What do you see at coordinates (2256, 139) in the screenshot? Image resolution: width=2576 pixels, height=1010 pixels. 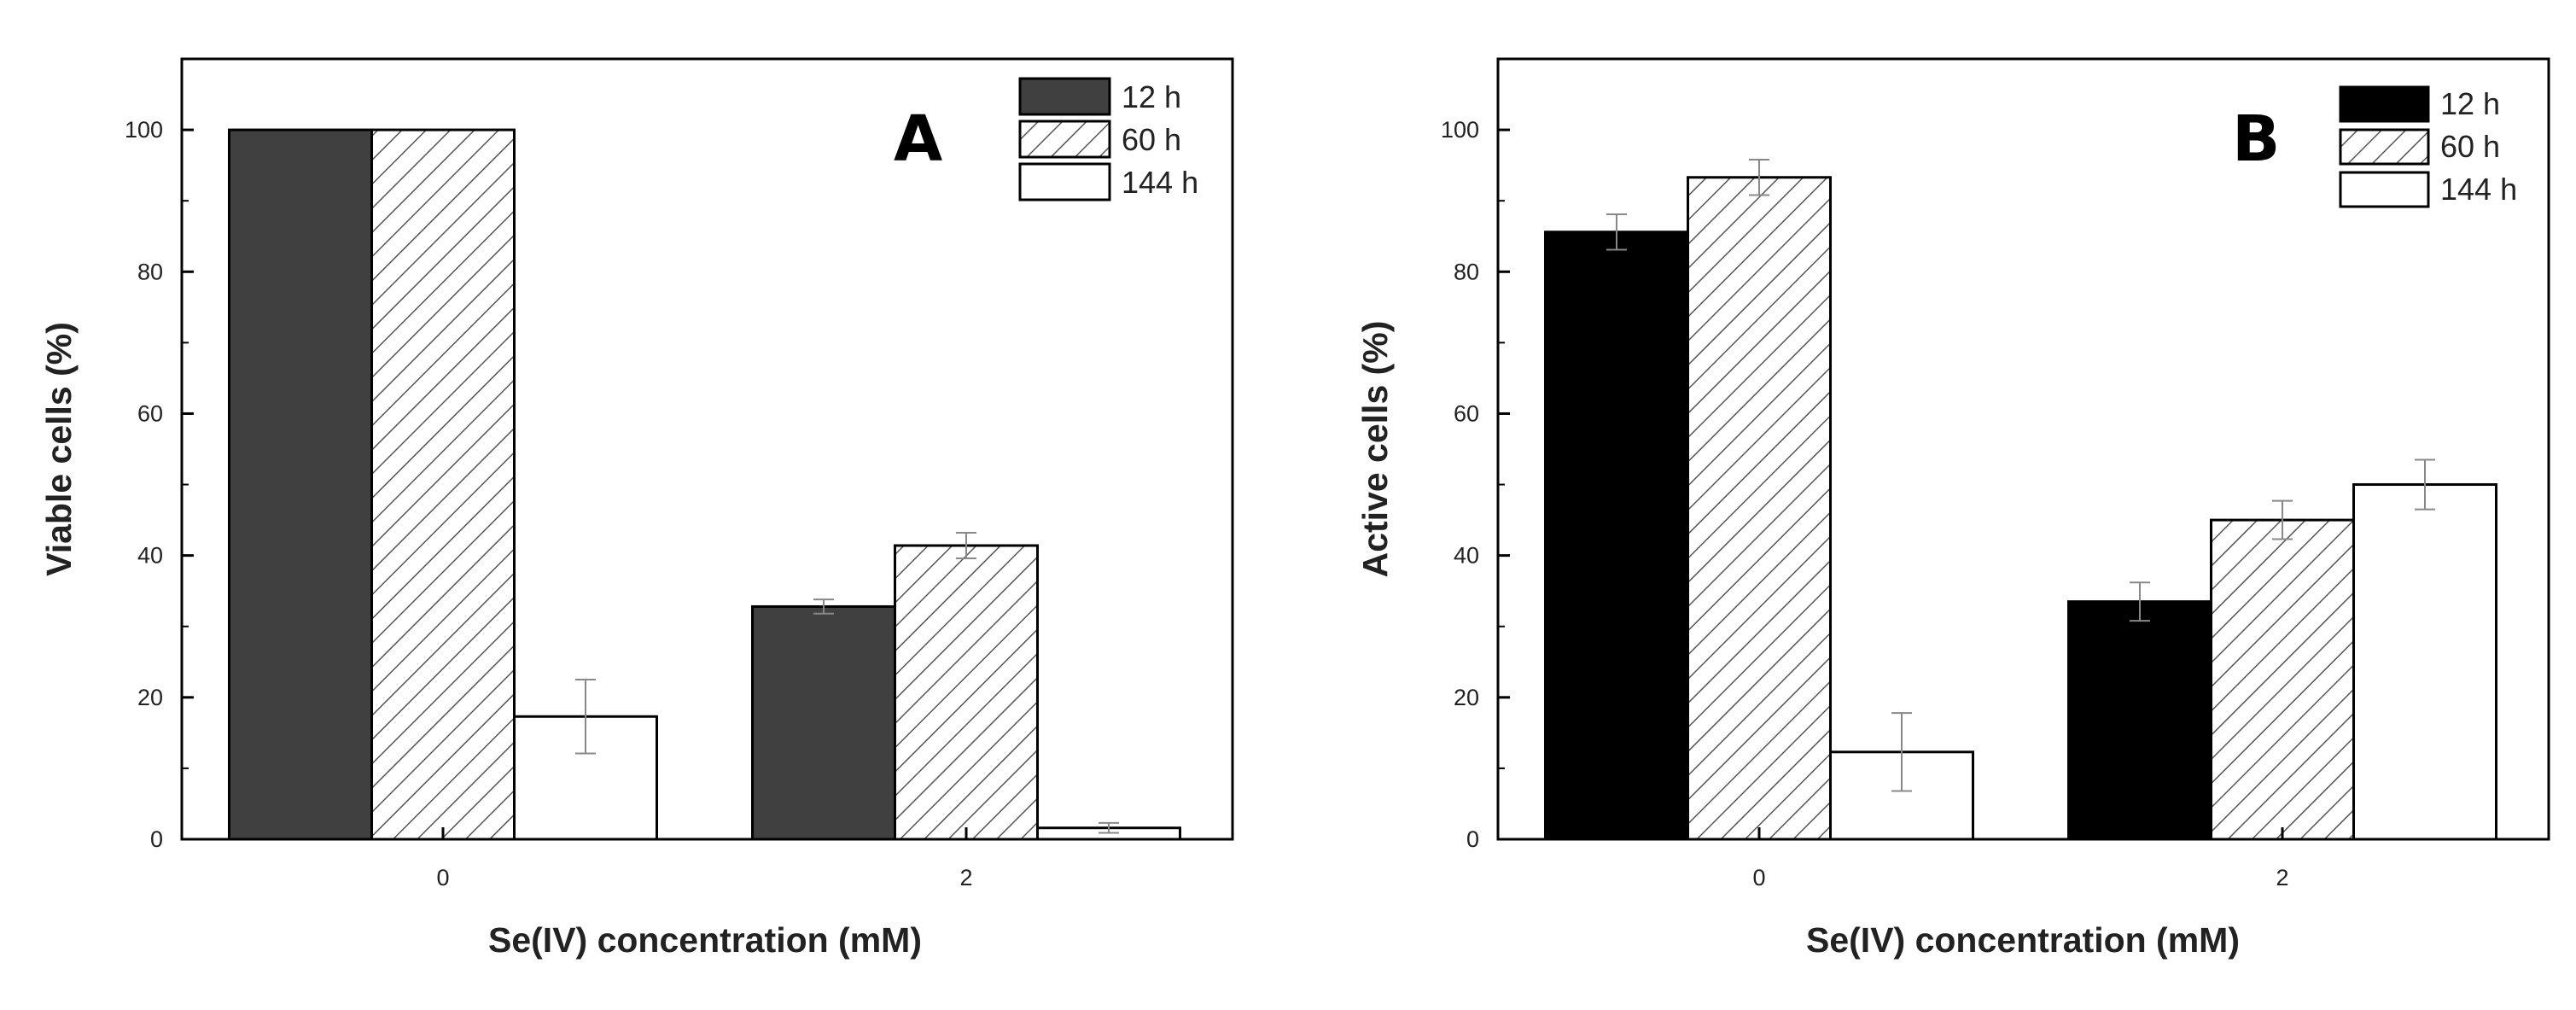 I see `panel-label: B` at bounding box center [2256, 139].